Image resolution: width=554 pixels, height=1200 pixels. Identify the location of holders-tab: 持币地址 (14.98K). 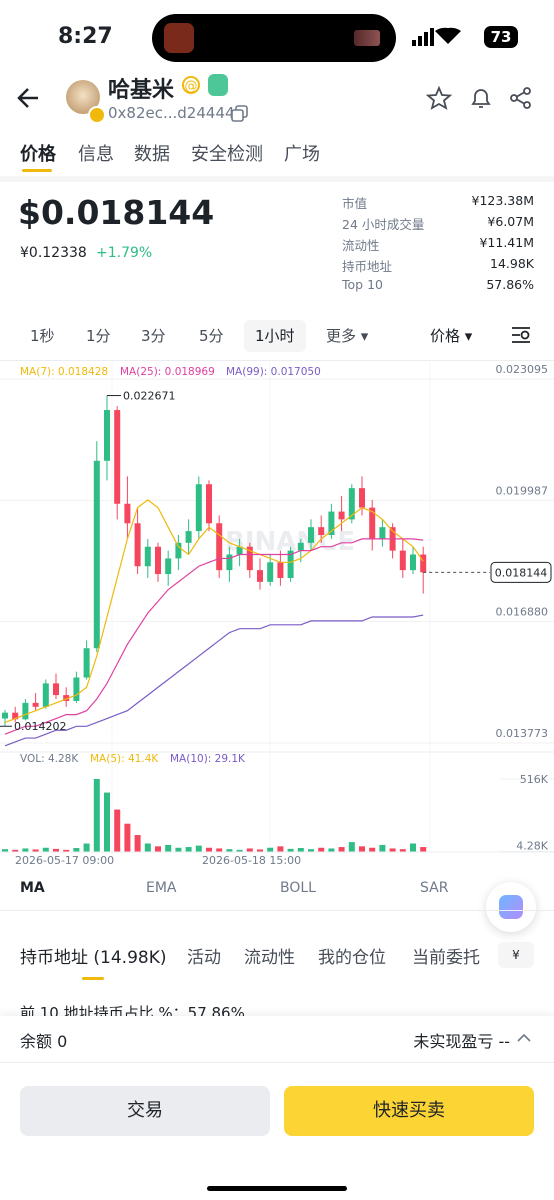
(93, 958).